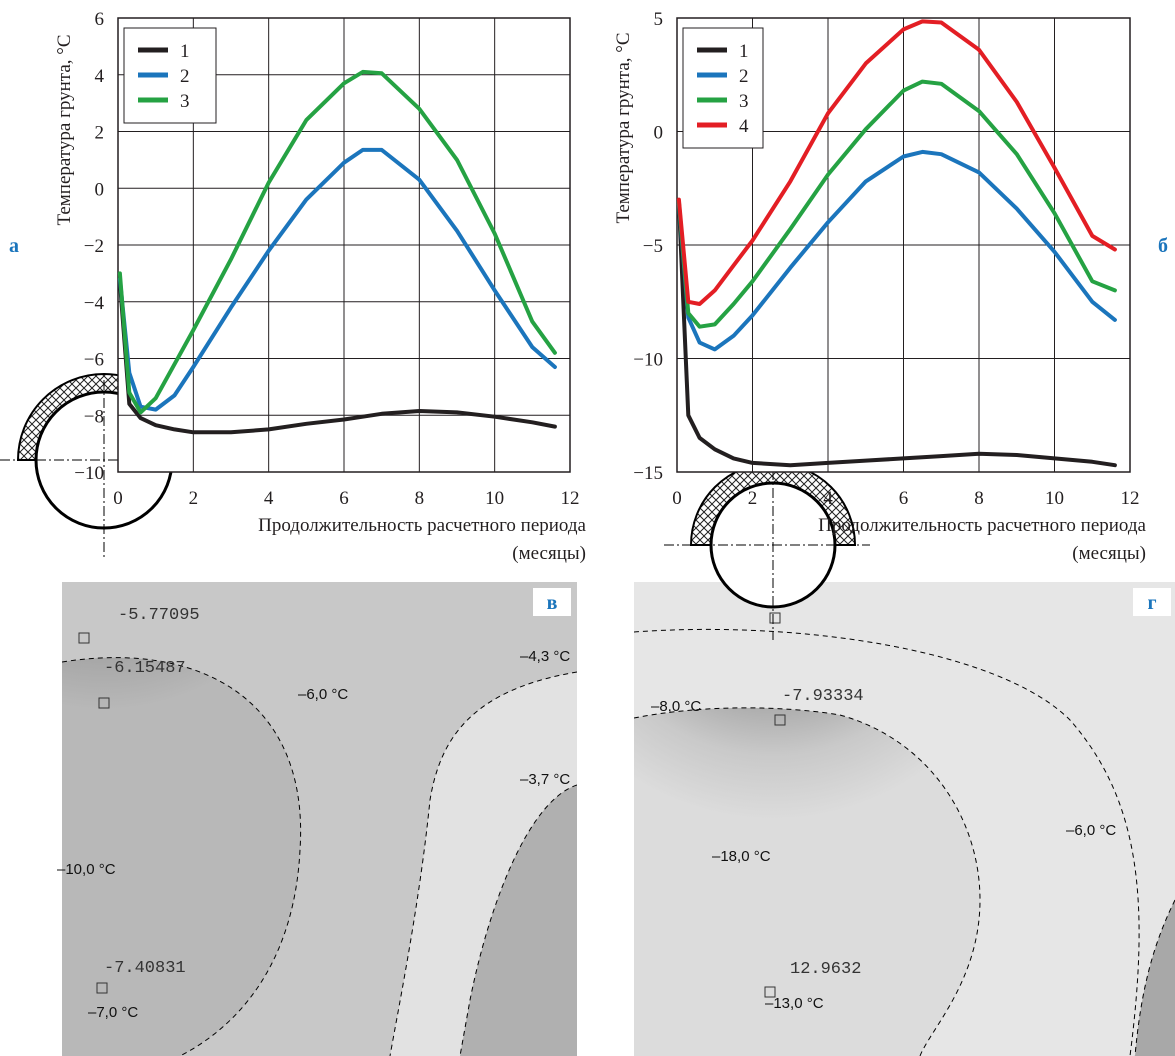 This screenshot has width=1175, height=1056. I want to click on legend-label: 4, so click(744, 126).